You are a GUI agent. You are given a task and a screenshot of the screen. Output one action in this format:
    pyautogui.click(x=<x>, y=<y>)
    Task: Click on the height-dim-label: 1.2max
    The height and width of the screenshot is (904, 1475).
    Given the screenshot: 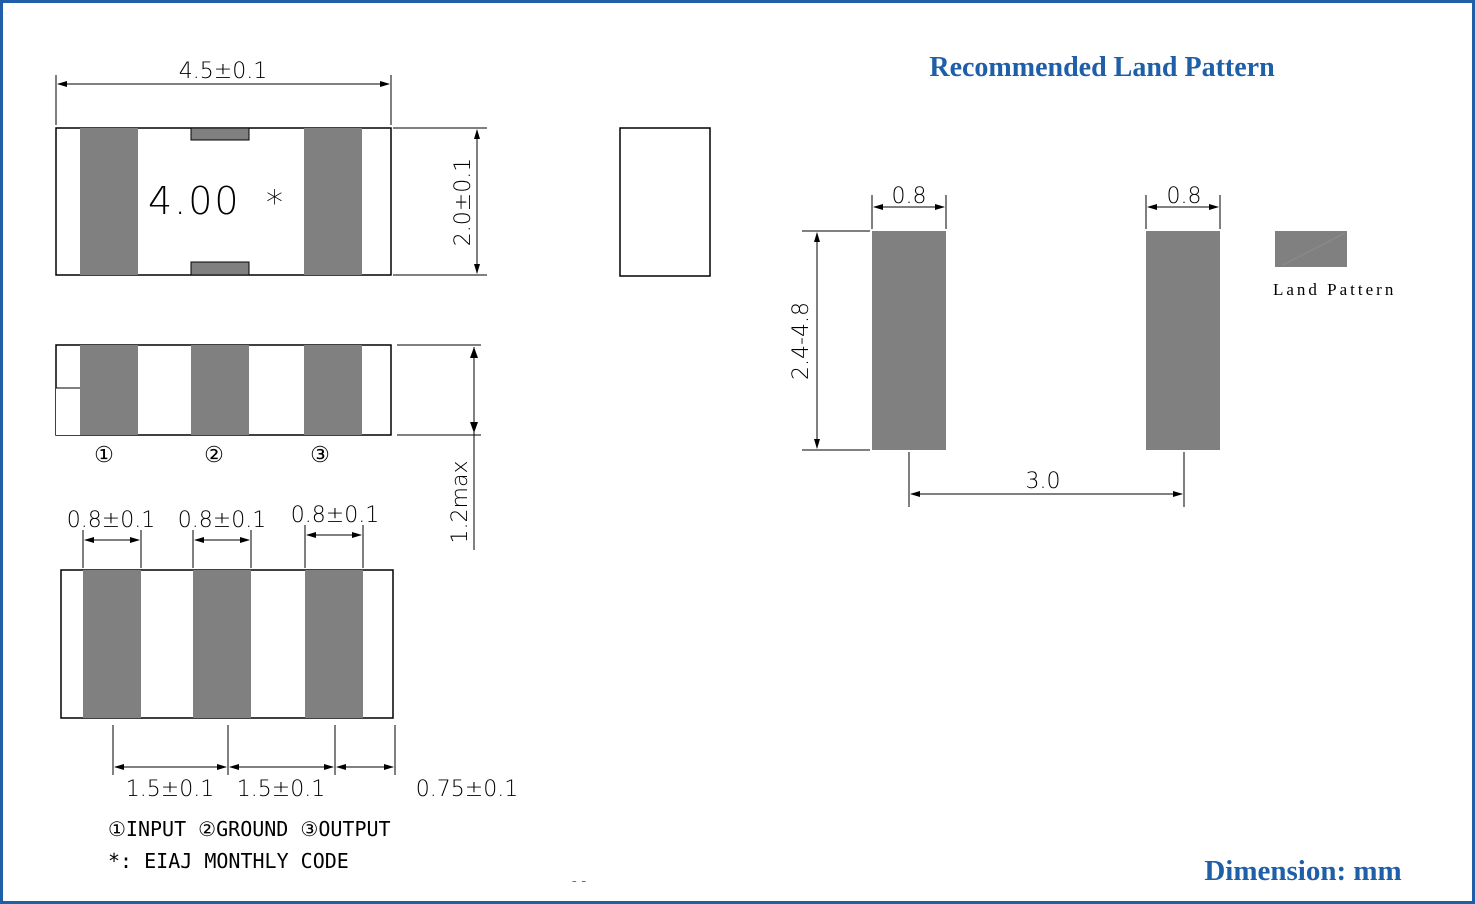 What is the action you would take?
    pyautogui.click(x=460, y=502)
    